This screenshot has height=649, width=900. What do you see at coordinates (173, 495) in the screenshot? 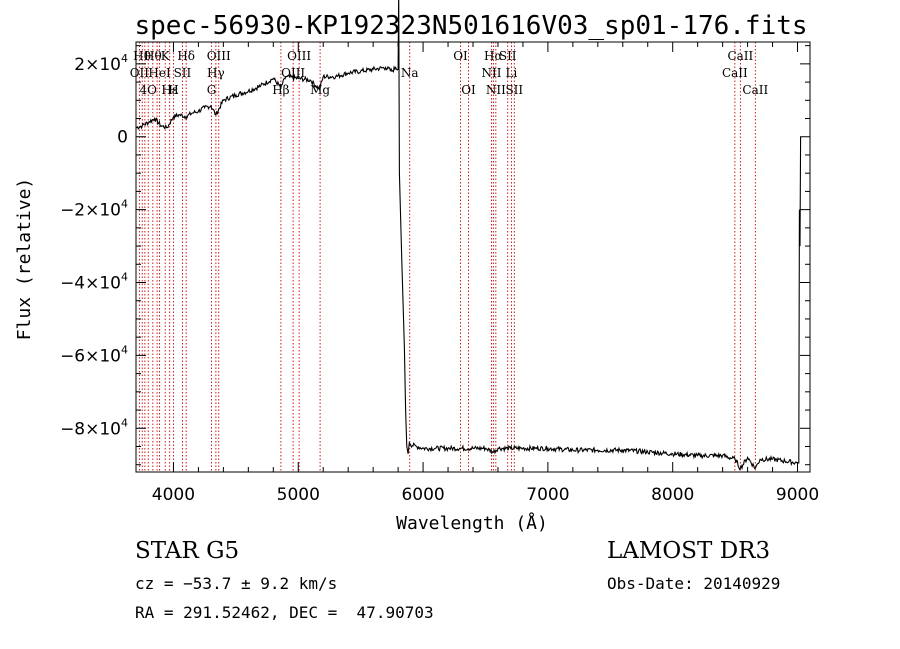
I see `x-tick-label: 4000` at bounding box center [173, 495].